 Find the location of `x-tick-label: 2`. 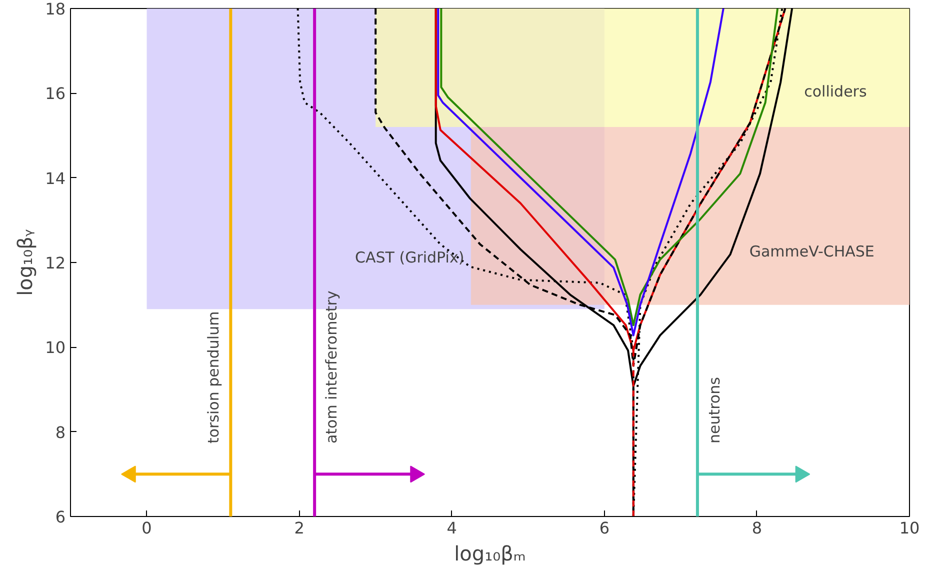

x-tick-label: 2 is located at coordinates (299, 528).